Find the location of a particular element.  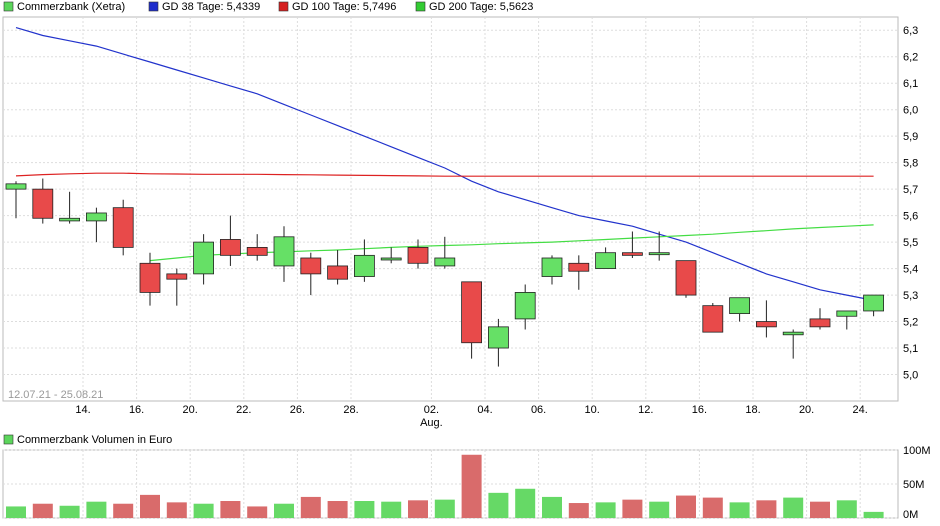

x-tick-label: 24. is located at coordinates (860, 410).